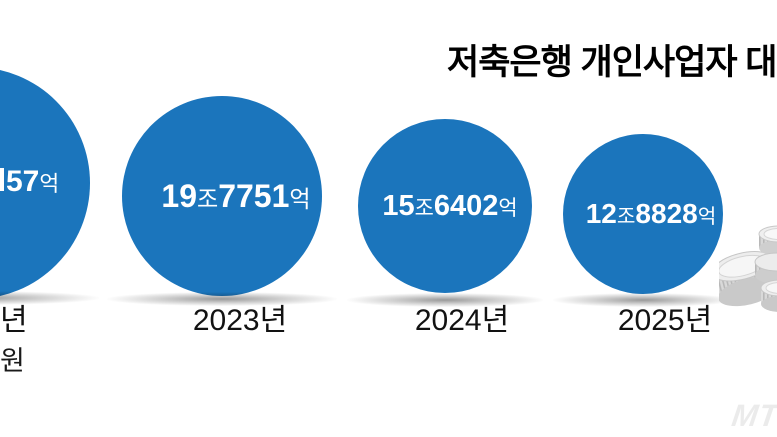 This screenshot has width=777, height=437. Describe the element at coordinates (23, 181) in the screenshot. I see `value-number: 57` at that location.